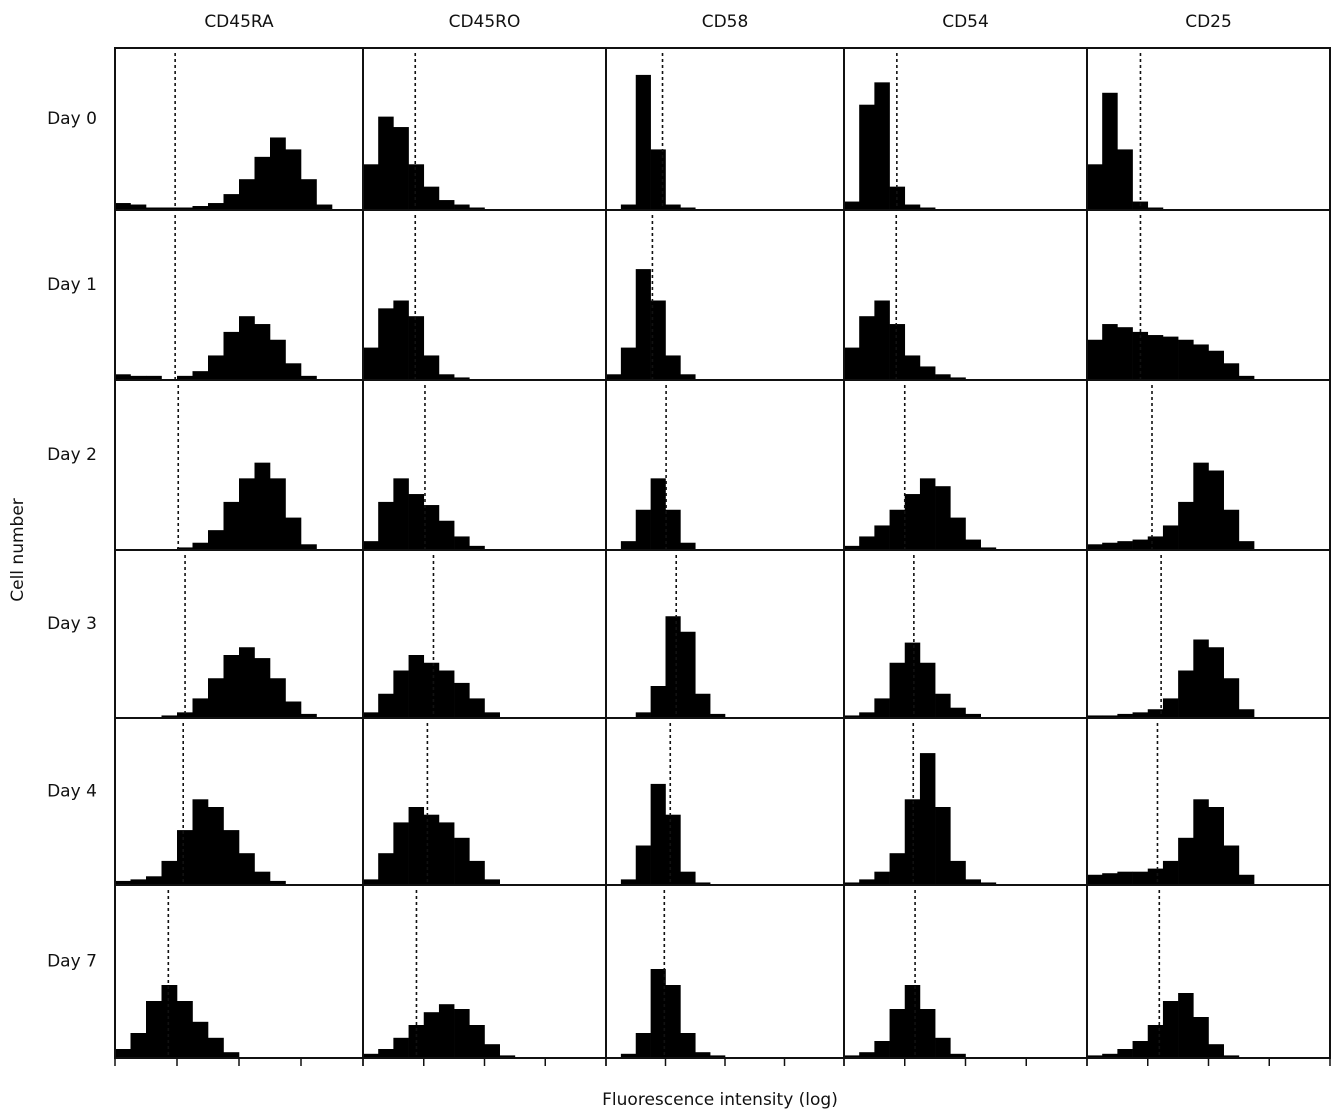 This screenshot has width=1344, height=1113. What do you see at coordinates (725, 634) in the screenshot?
I see `panel-frame` at bounding box center [725, 634].